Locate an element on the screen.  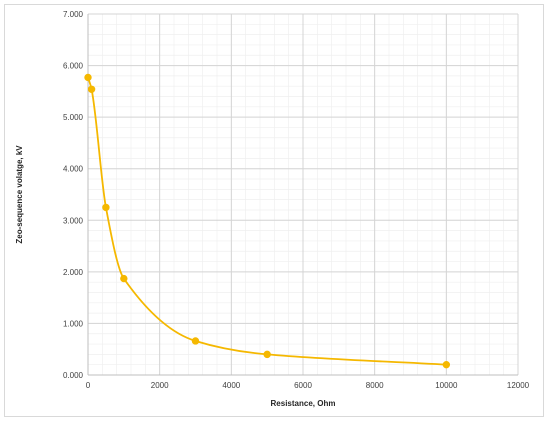
y-tick-label: 4.000 is located at coordinates (73, 169).